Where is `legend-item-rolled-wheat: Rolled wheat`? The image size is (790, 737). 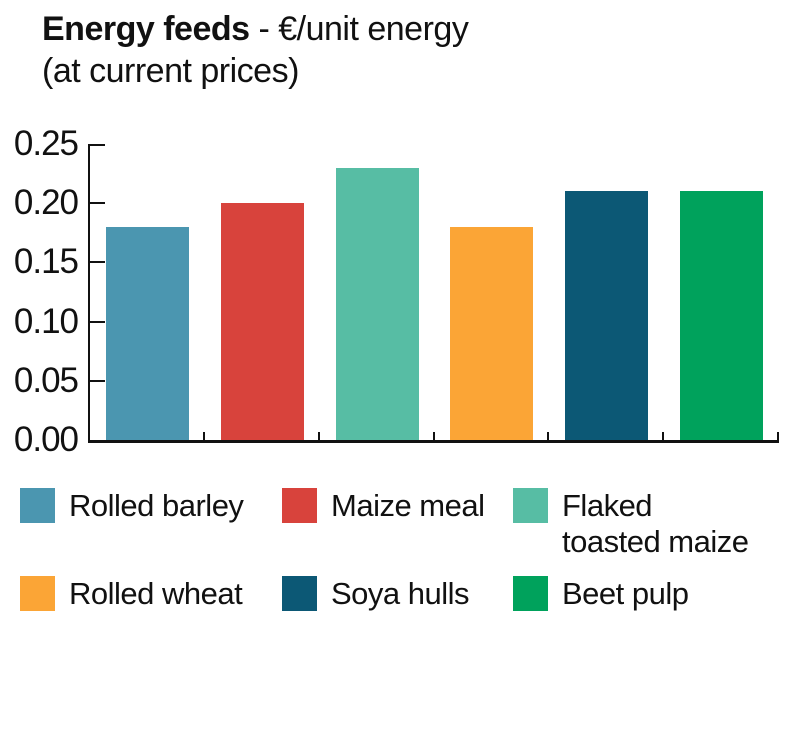 legend-item-rolled-wheat: Rolled wheat is located at coordinates (151, 594).